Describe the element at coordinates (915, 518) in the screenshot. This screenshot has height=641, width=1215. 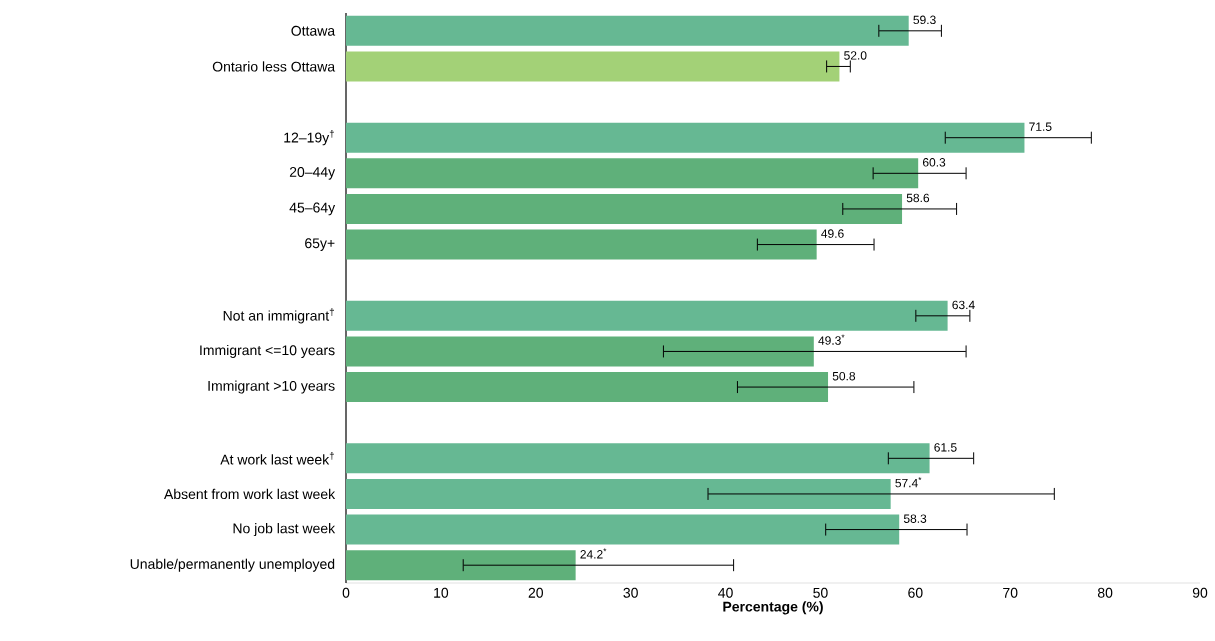
I see `data-label: 58.3` at that location.